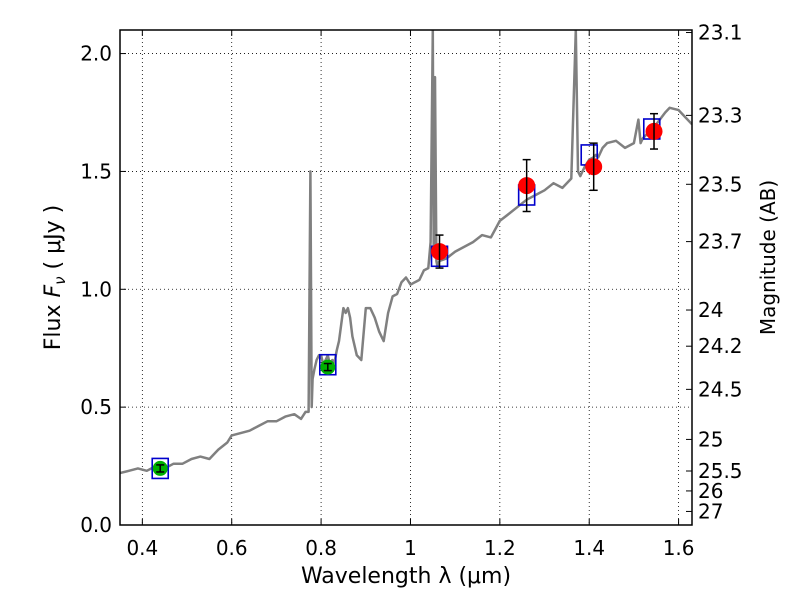  What do you see at coordinates (720, 115) in the screenshot?
I see `y2-tick-label: 23.3` at bounding box center [720, 115].